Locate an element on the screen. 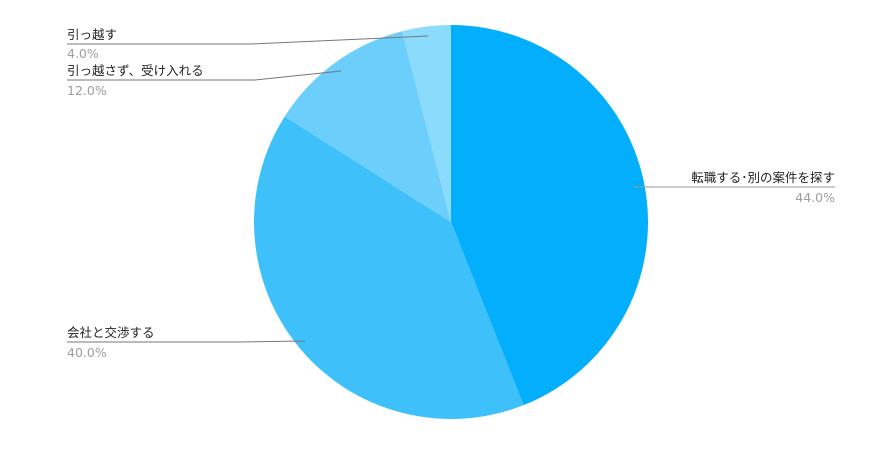  slice-label-1: 会社と交渉する is located at coordinates (111, 332).